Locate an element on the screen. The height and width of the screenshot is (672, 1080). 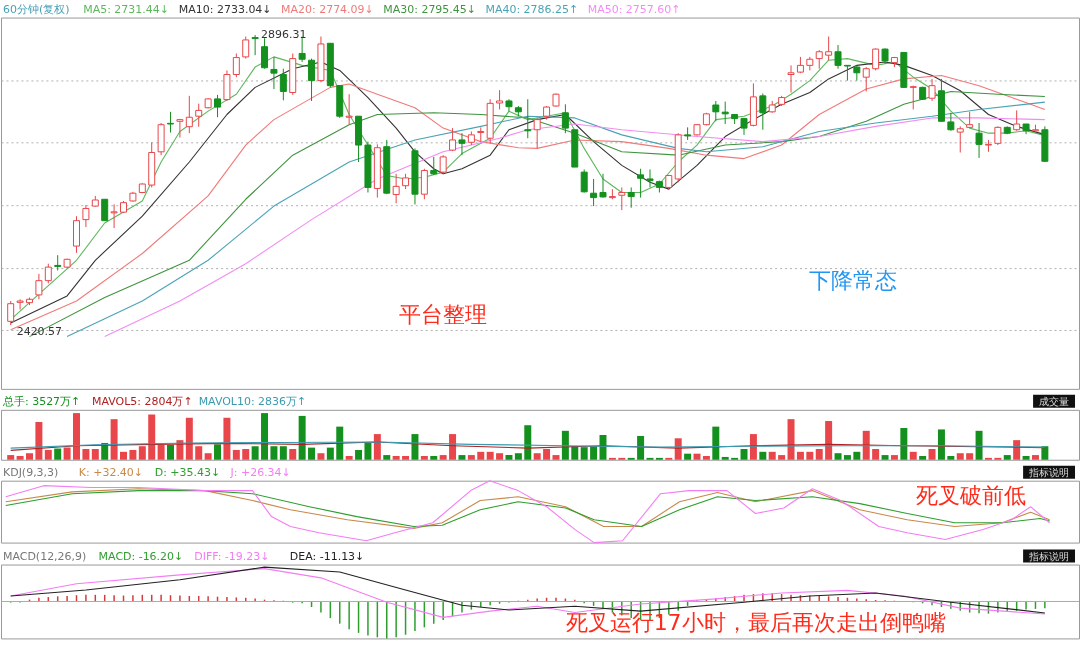
annotation: 平台整理 is located at coordinates (442, 314).